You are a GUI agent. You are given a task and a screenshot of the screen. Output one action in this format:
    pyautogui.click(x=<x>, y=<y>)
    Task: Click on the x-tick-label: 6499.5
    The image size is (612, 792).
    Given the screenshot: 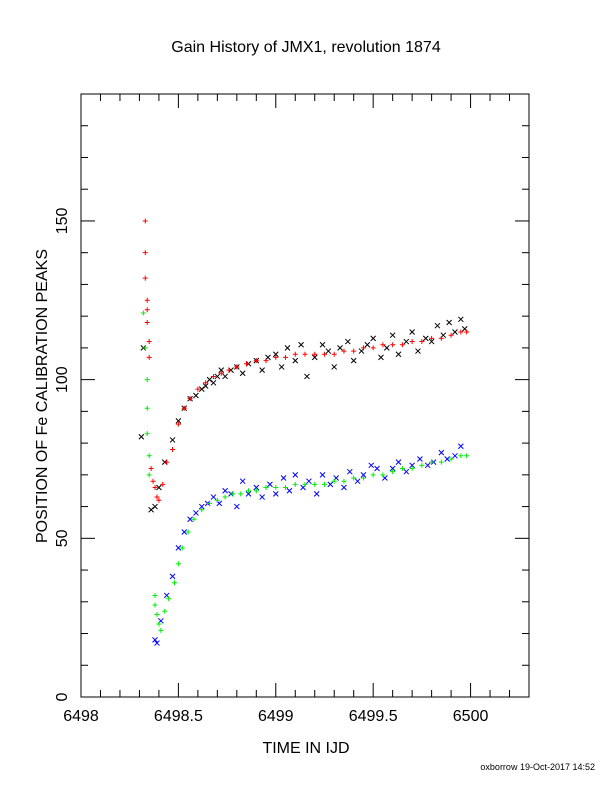 What is the action you would take?
    pyautogui.click(x=373, y=716)
    